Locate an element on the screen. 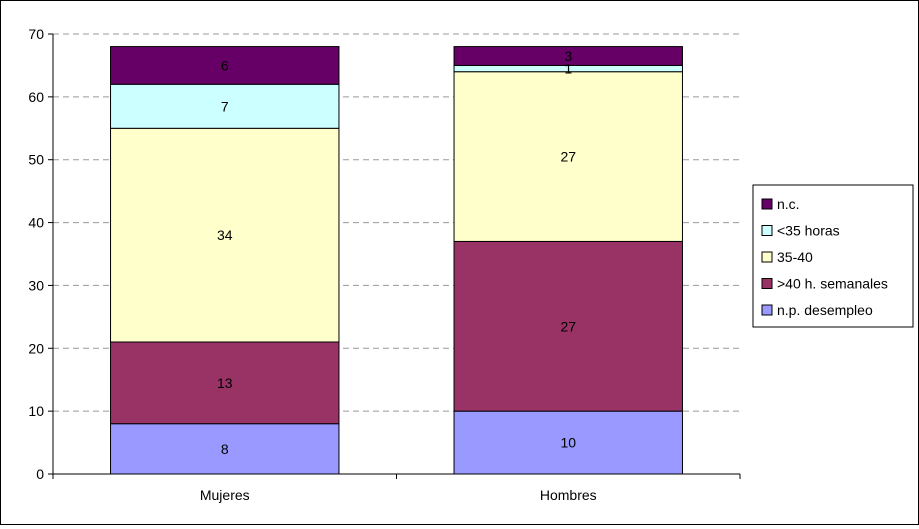 The width and height of the screenshot is (919, 529). legend-label: >40 h. semanales is located at coordinates (832, 284).